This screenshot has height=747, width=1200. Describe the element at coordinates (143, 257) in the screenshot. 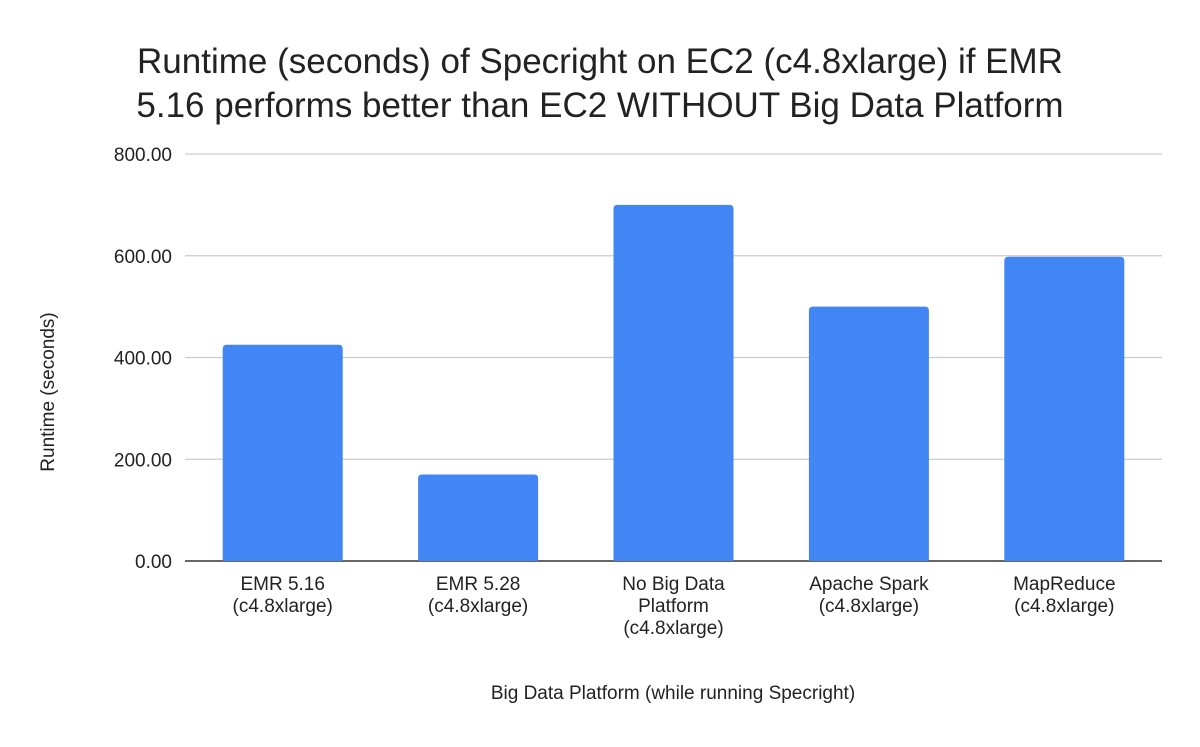

I see `y-tick-label: 600.00` at that location.